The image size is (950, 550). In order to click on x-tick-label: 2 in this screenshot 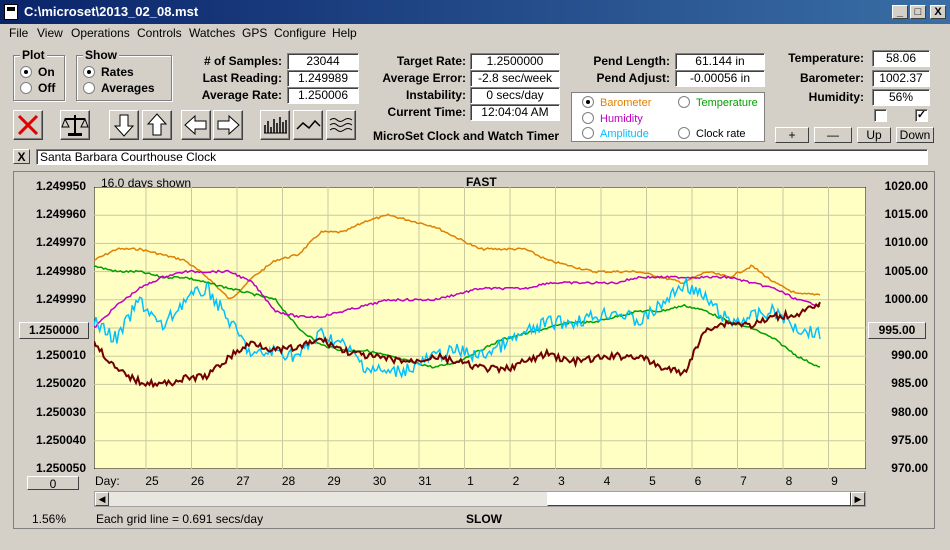, I will do `click(516, 481)`.